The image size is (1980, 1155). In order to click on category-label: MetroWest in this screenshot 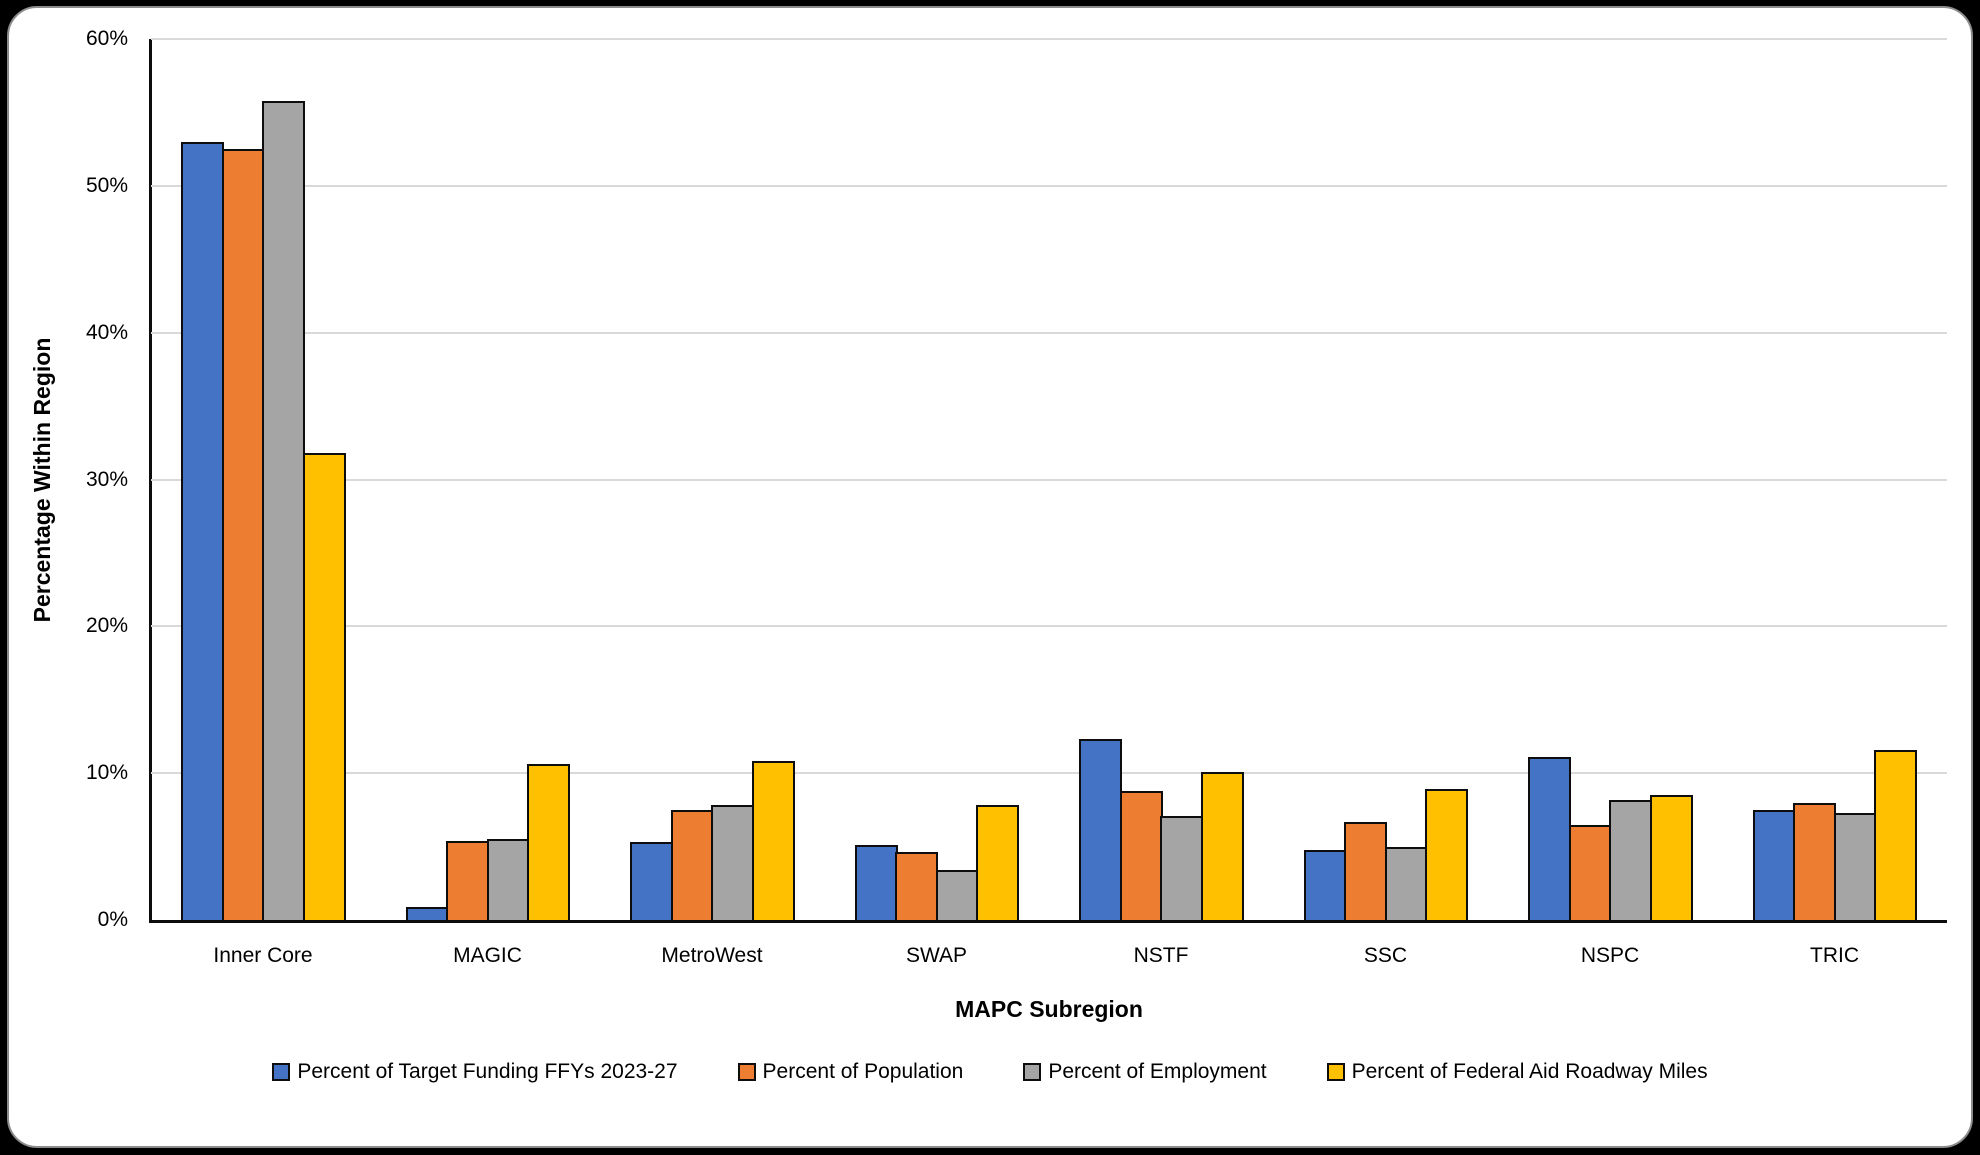, I will do `click(712, 955)`.